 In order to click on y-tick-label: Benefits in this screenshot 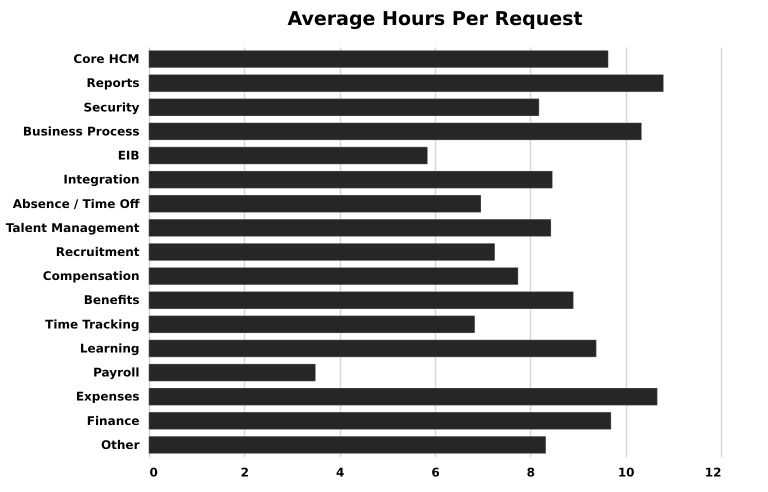, I will do `click(112, 300)`.